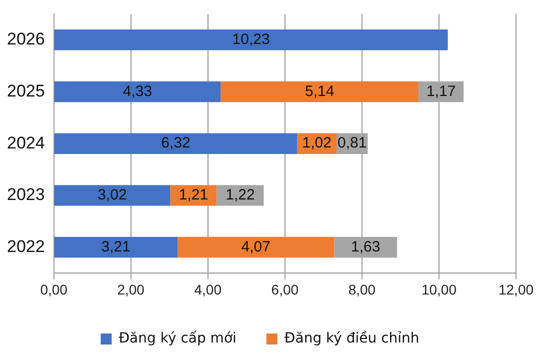  I want to click on x-tick-label: 8,00, so click(362, 289).